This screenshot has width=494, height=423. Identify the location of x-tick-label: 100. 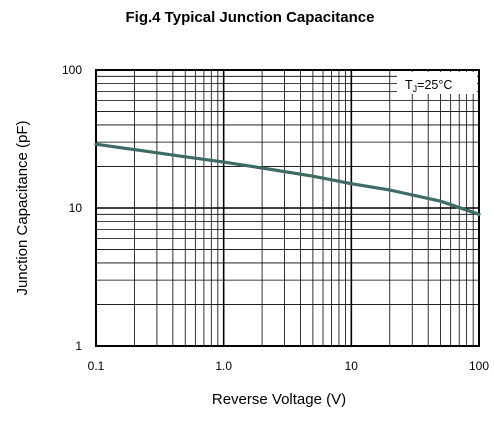
(479, 366).